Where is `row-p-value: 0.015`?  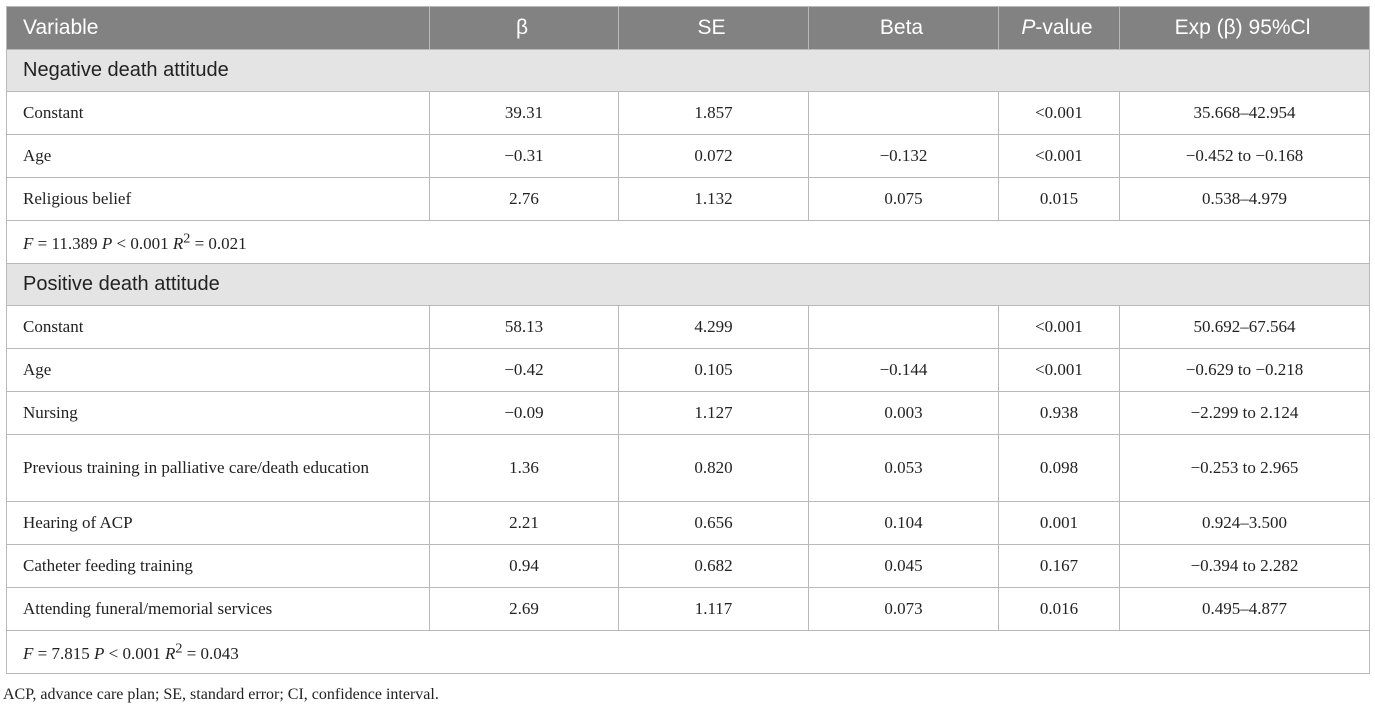 row-p-value: 0.015 is located at coordinates (1059, 199).